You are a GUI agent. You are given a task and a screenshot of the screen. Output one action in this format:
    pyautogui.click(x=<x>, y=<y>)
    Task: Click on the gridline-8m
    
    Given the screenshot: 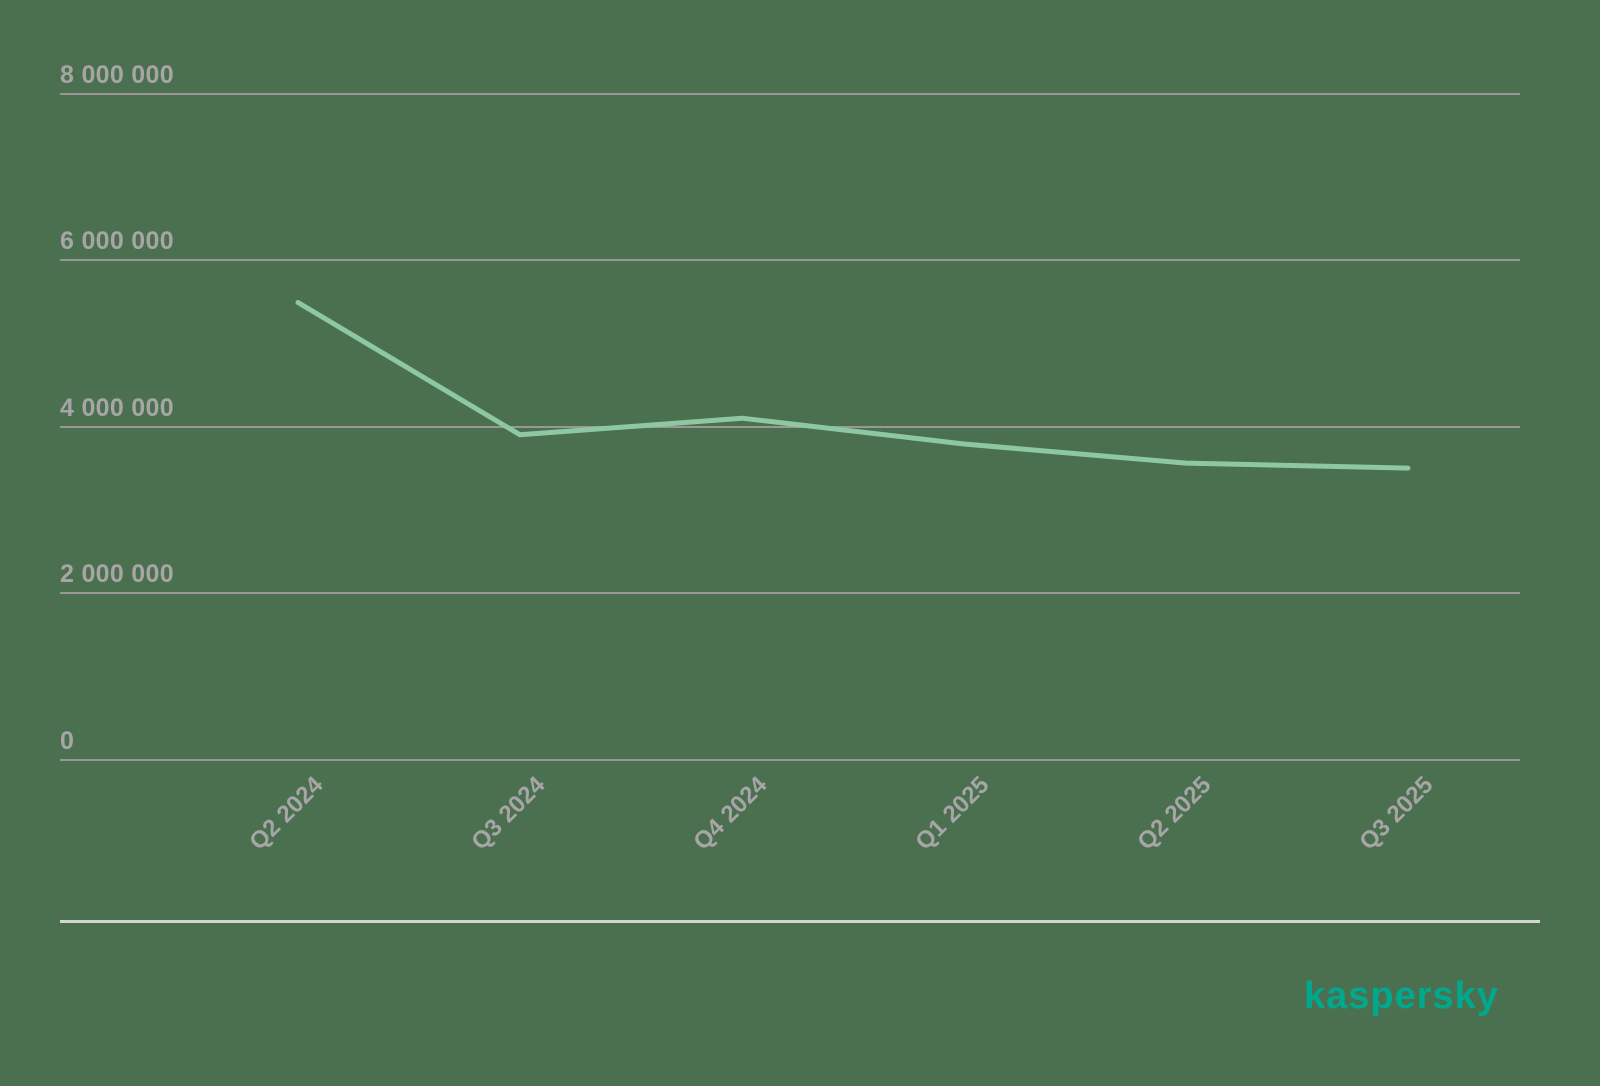 What is the action you would take?
    pyautogui.click(x=790, y=94)
    